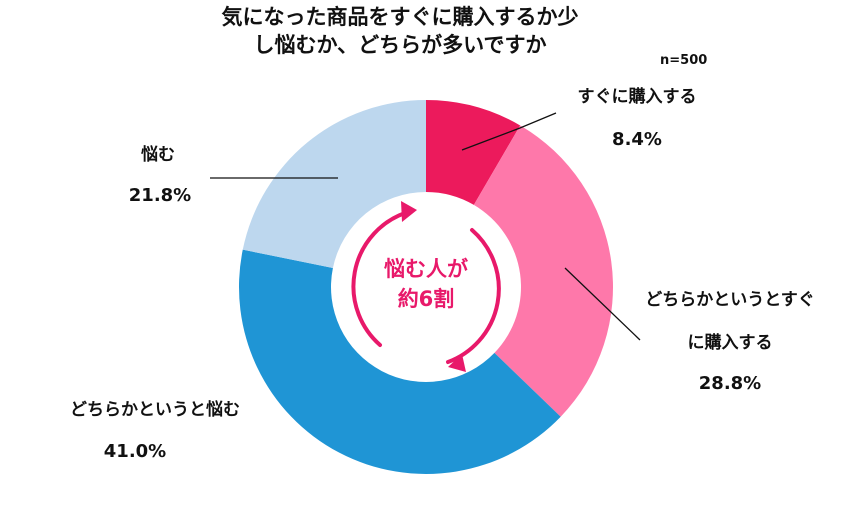 The image size is (851, 518). What do you see at coordinates (637, 139) in the screenshot?
I see `value-label: 8.4%` at bounding box center [637, 139].